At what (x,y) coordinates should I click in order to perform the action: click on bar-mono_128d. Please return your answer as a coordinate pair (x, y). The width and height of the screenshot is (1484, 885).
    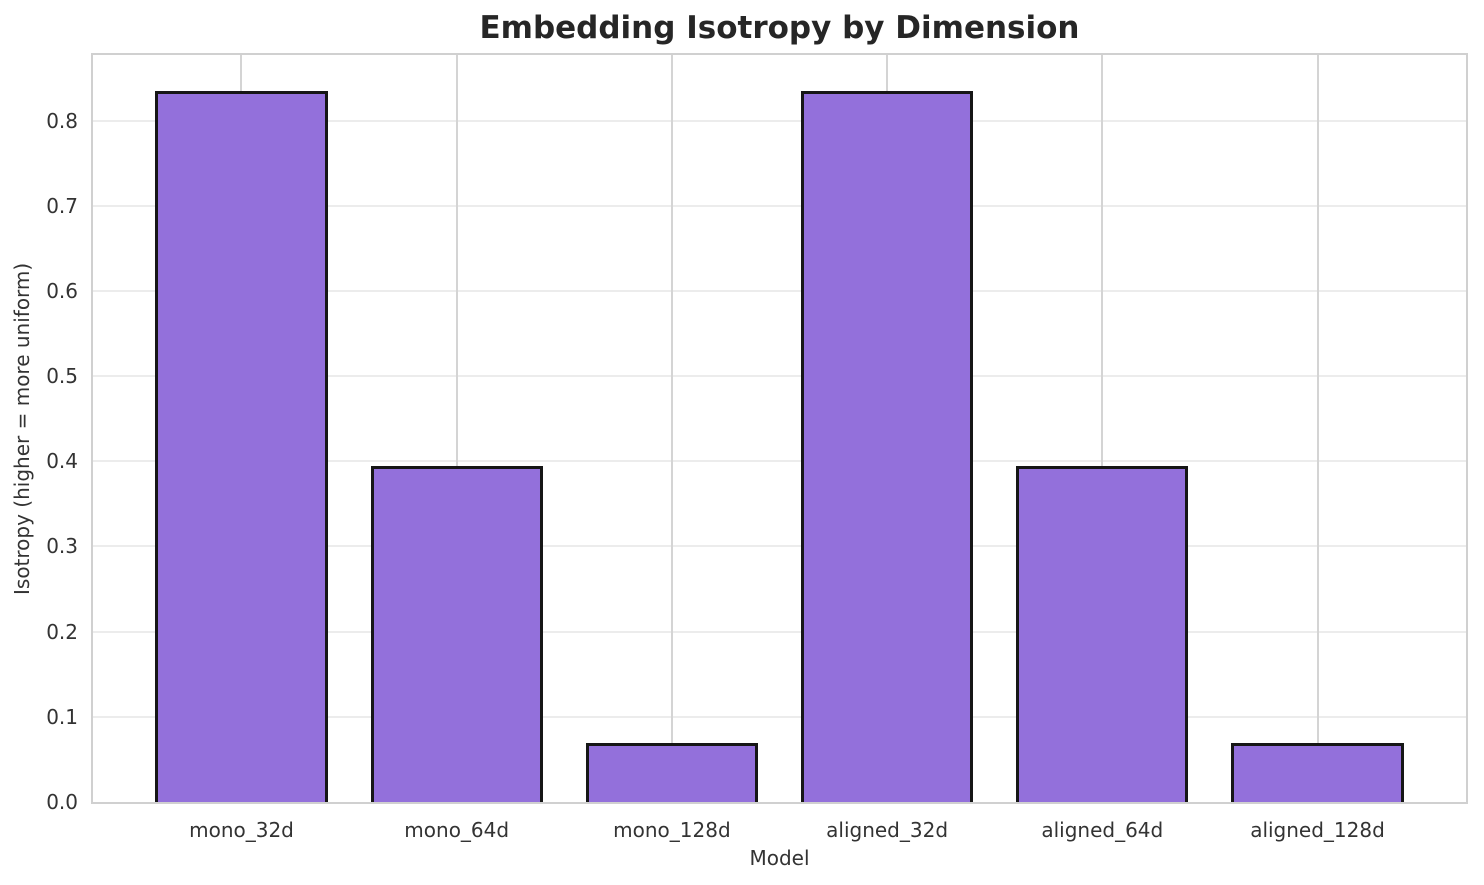
    Looking at the image, I should click on (671, 772).